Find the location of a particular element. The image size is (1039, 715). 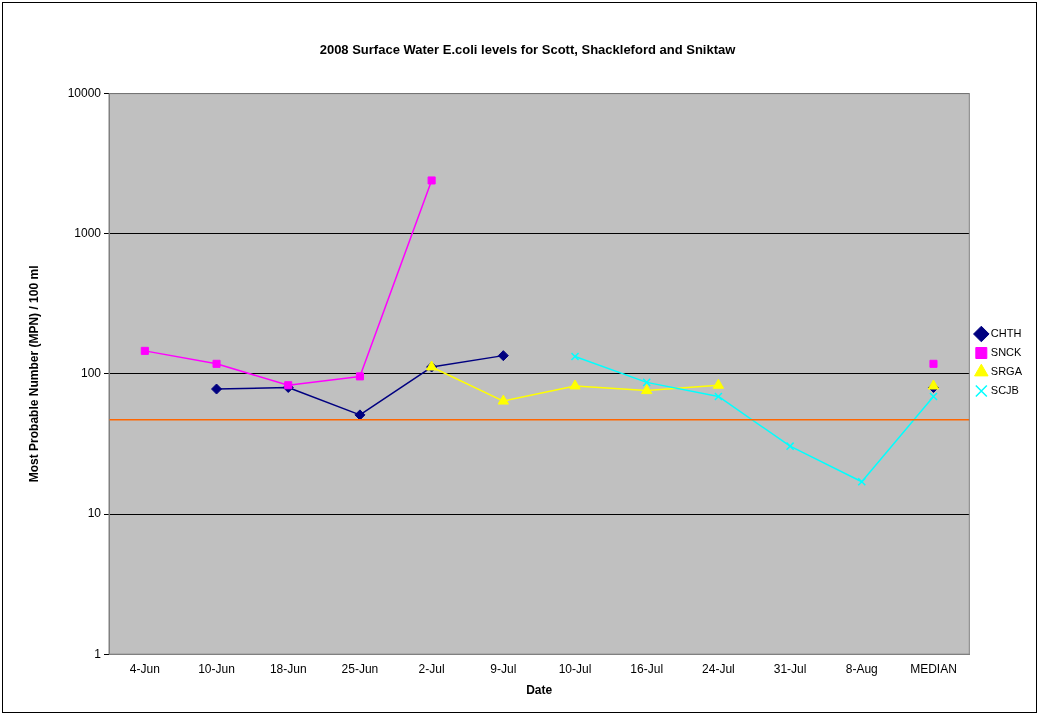

x-tick-label: 2-Jul is located at coordinates (431, 668).